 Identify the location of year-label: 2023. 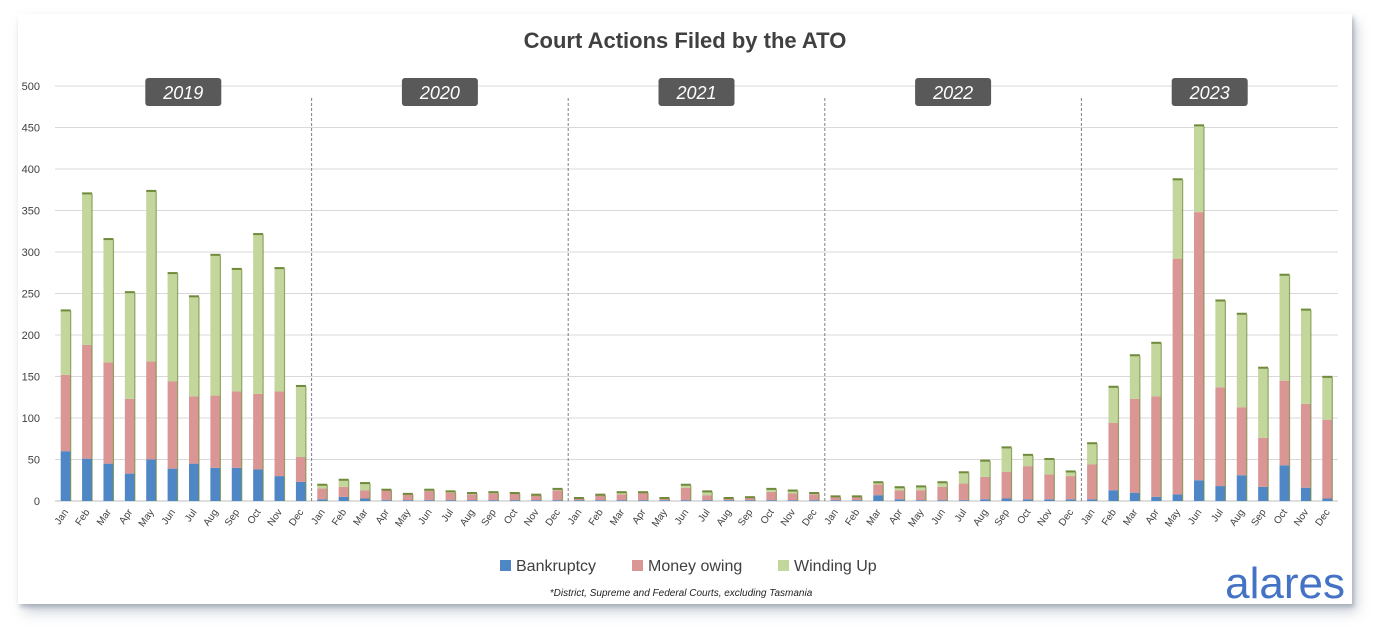
(1209, 93).